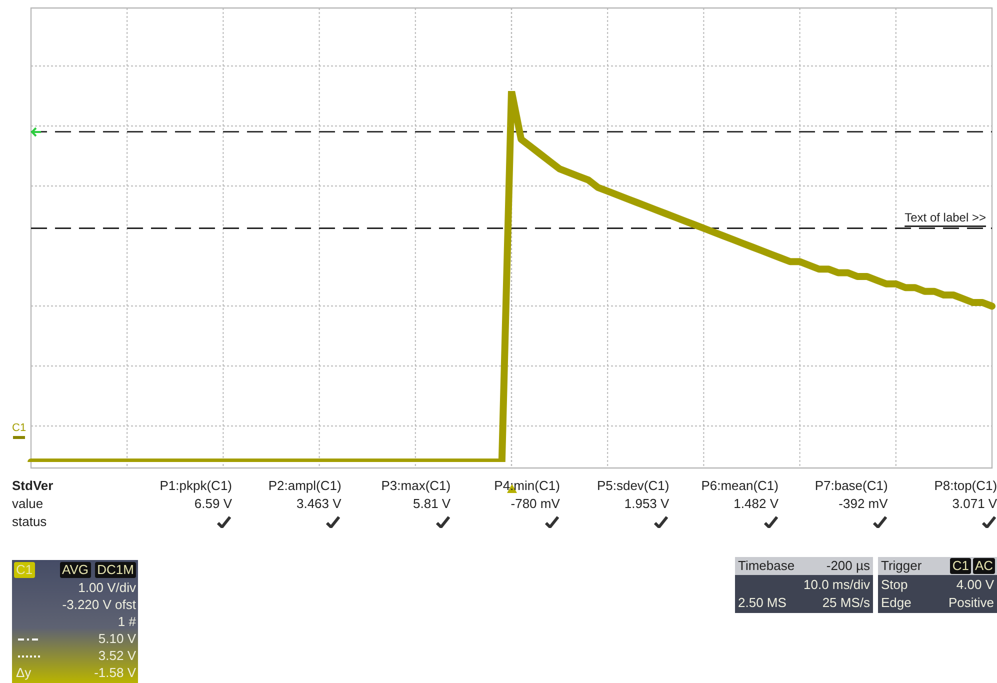 This screenshot has height=683, width=997. Describe the element at coordinates (762, 603) in the screenshot. I see `text: 2.50 MS` at that location.